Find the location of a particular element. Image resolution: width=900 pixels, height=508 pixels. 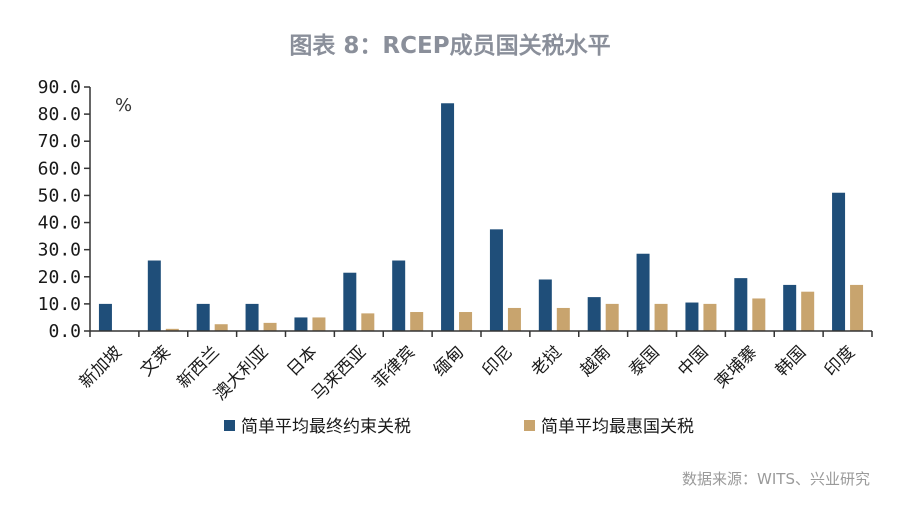

x-category-label: 缅甸 is located at coordinates (449, 361).